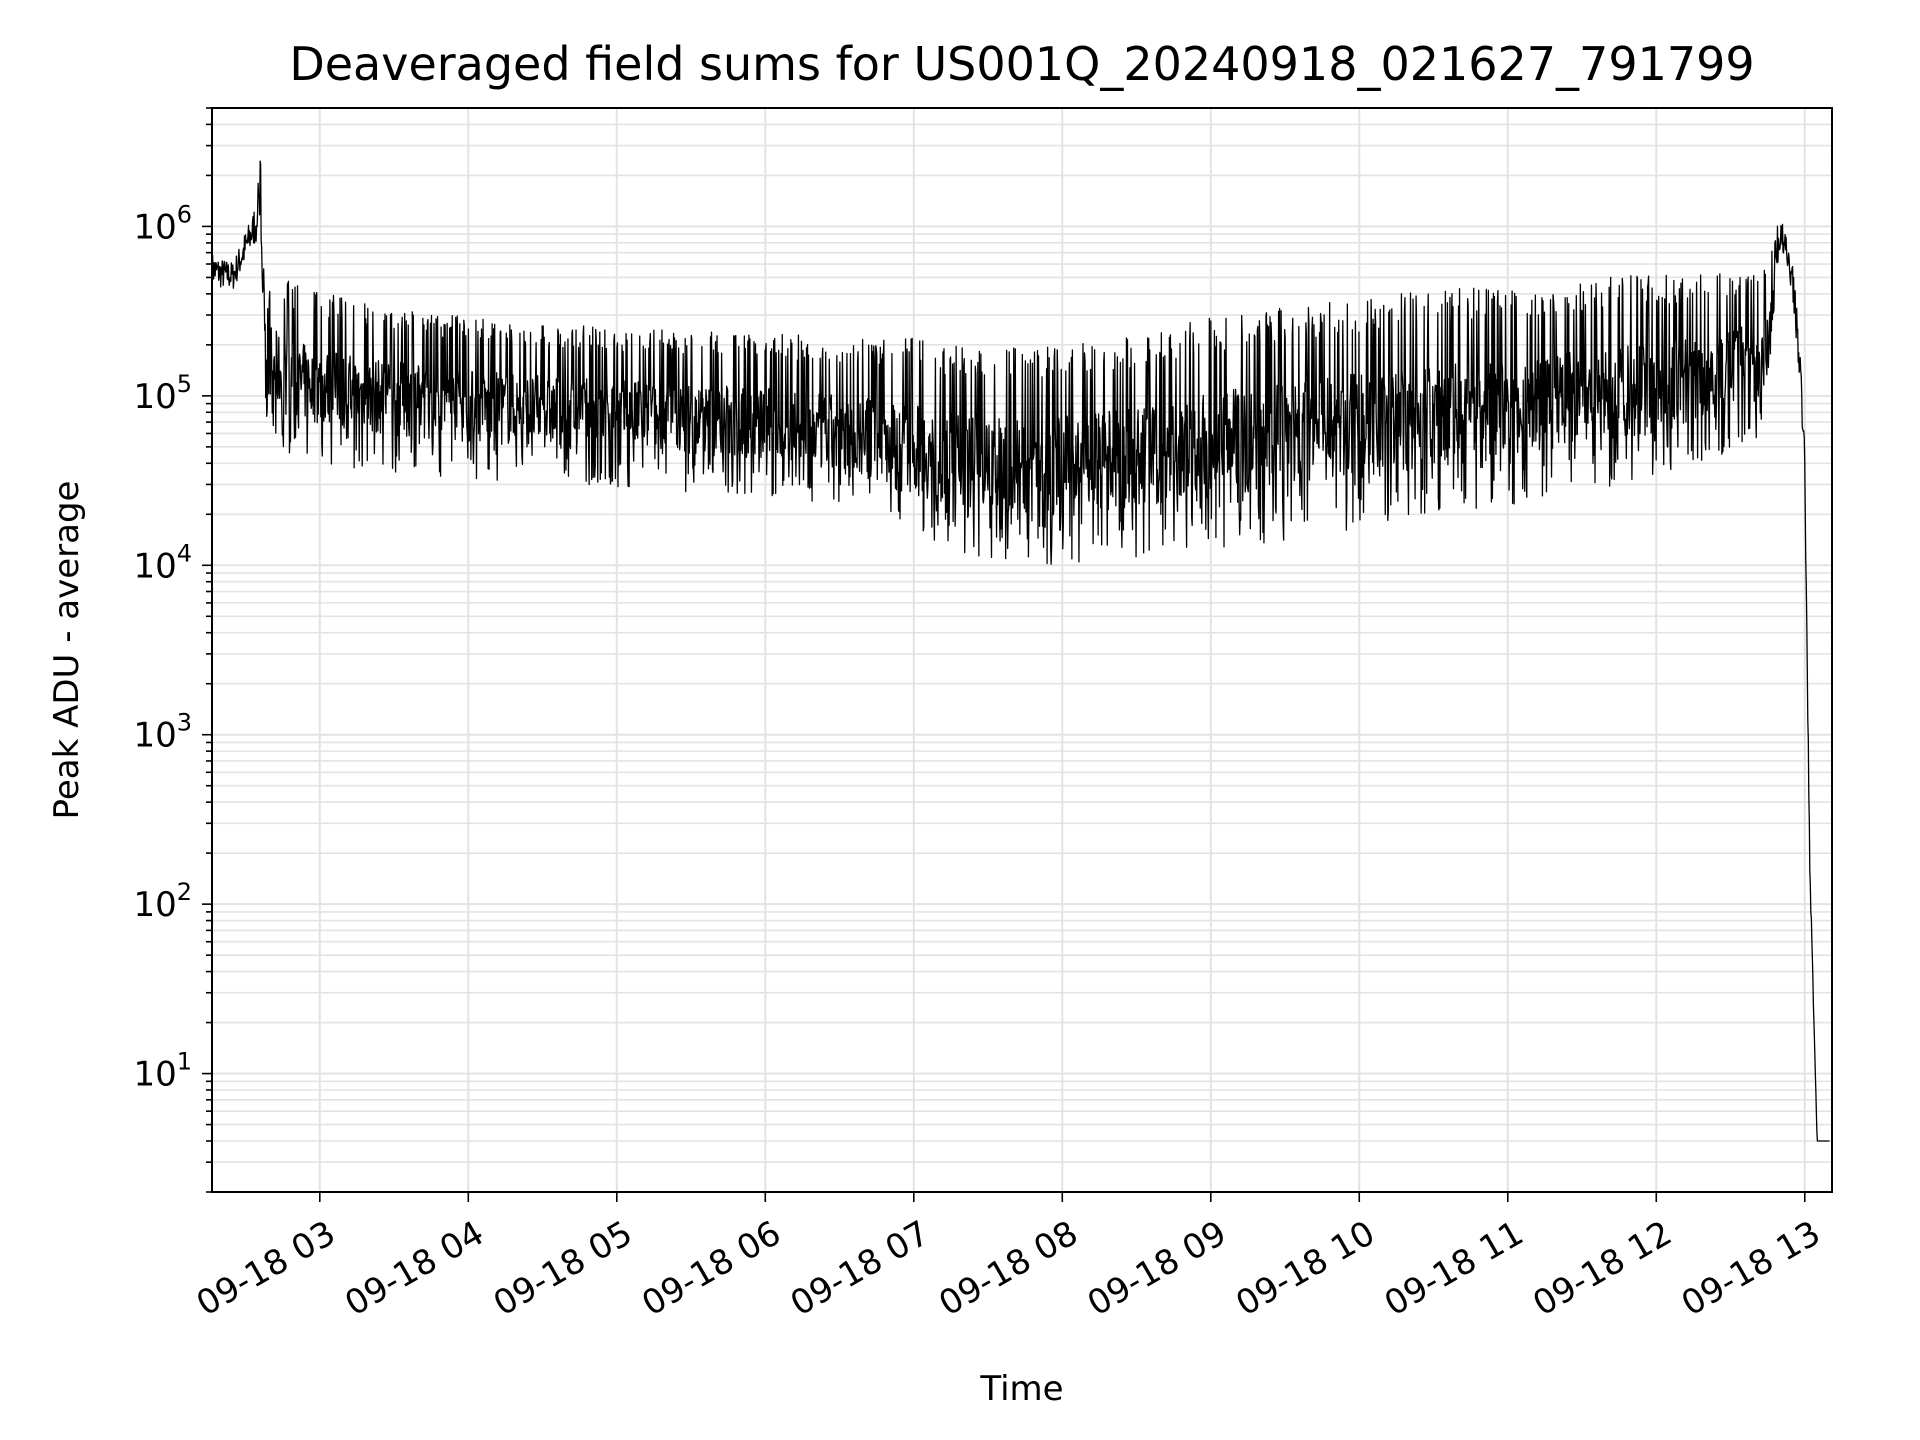 Image resolution: width=1920 pixels, height=1440 pixels. I want to click on y-tick-label: 10², so click(162, 901).